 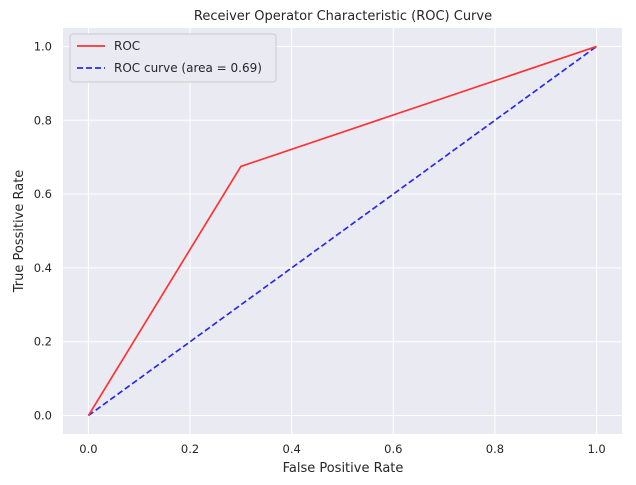 What do you see at coordinates (43, 342) in the screenshot?
I see `y-tick-label: 0.2` at bounding box center [43, 342].